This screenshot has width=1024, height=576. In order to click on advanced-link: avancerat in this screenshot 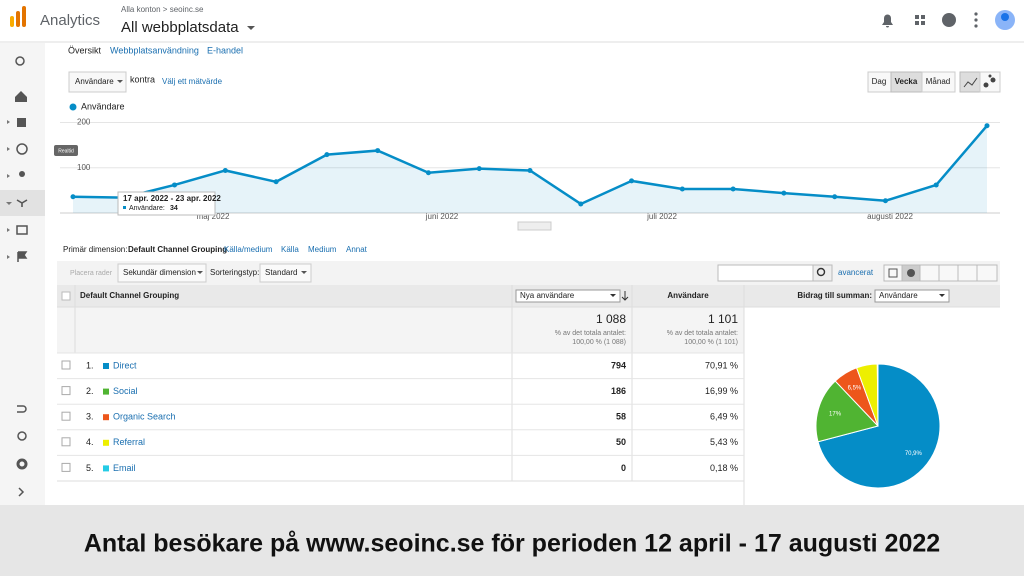, I will do `click(856, 272)`.